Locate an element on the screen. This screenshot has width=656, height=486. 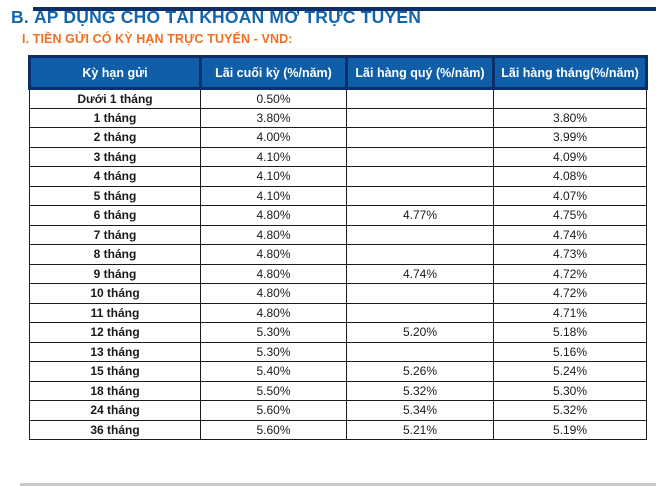
quarterly-rate-cell: 4.74% is located at coordinates (420, 273).